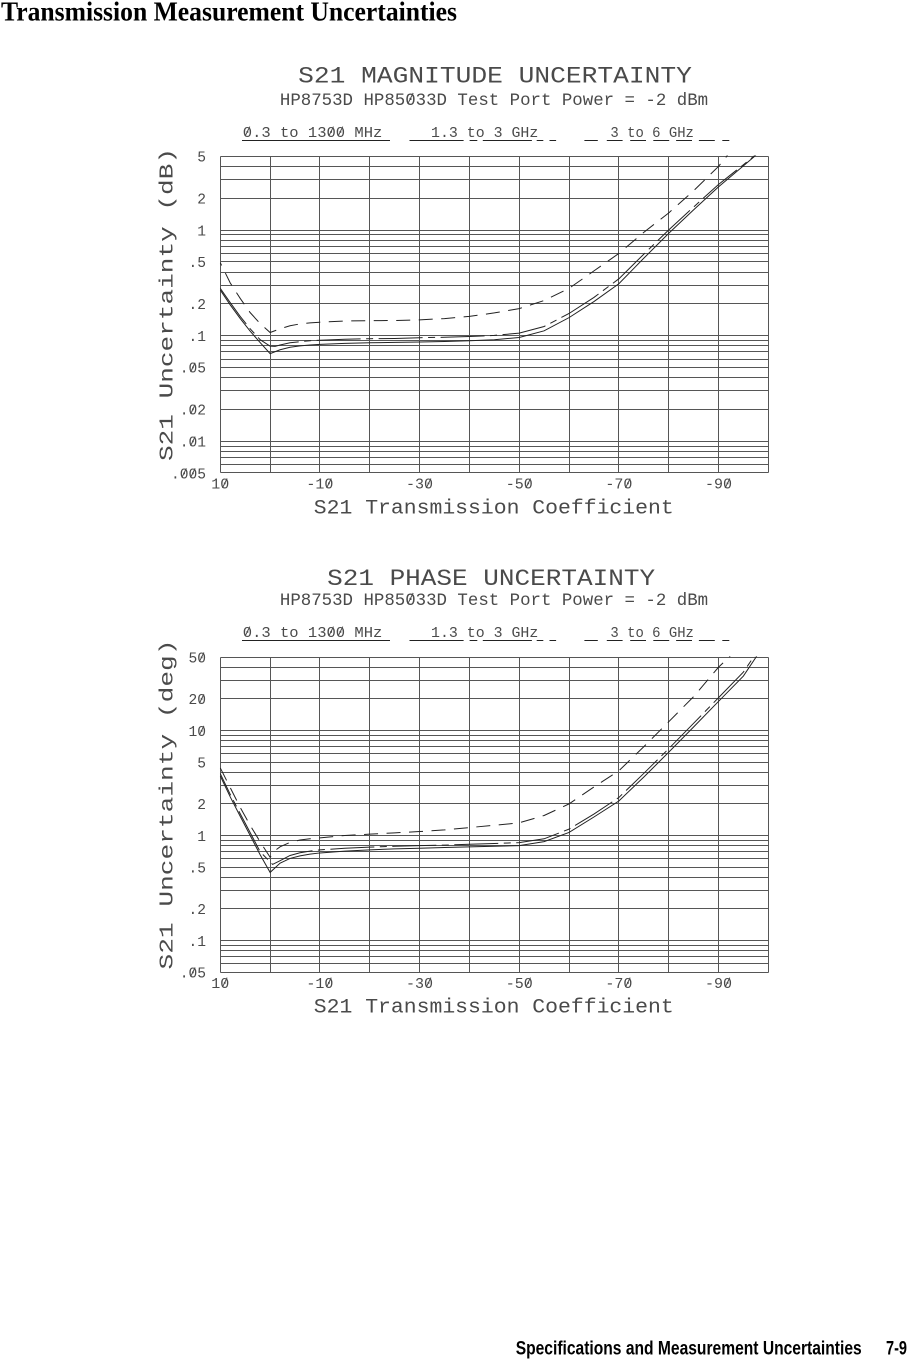 This screenshot has width=908, height=1366. What do you see at coordinates (193, 412) in the screenshot?
I see `svg-text: .02` at bounding box center [193, 412].